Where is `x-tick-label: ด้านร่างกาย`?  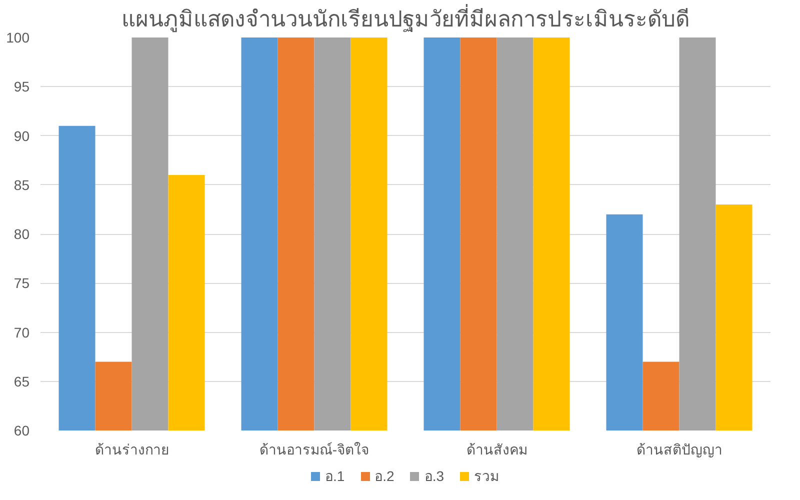
x-tick-label: ด้านร่างกาย is located at coordinates (131, 450).